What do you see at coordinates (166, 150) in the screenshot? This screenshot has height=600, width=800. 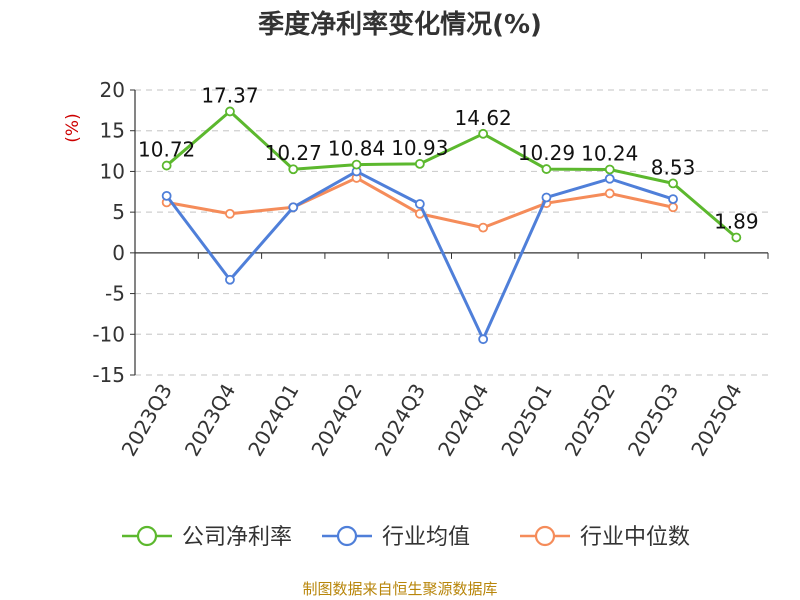 I see `data-label: 10.72` at bounding box center [166, 150].